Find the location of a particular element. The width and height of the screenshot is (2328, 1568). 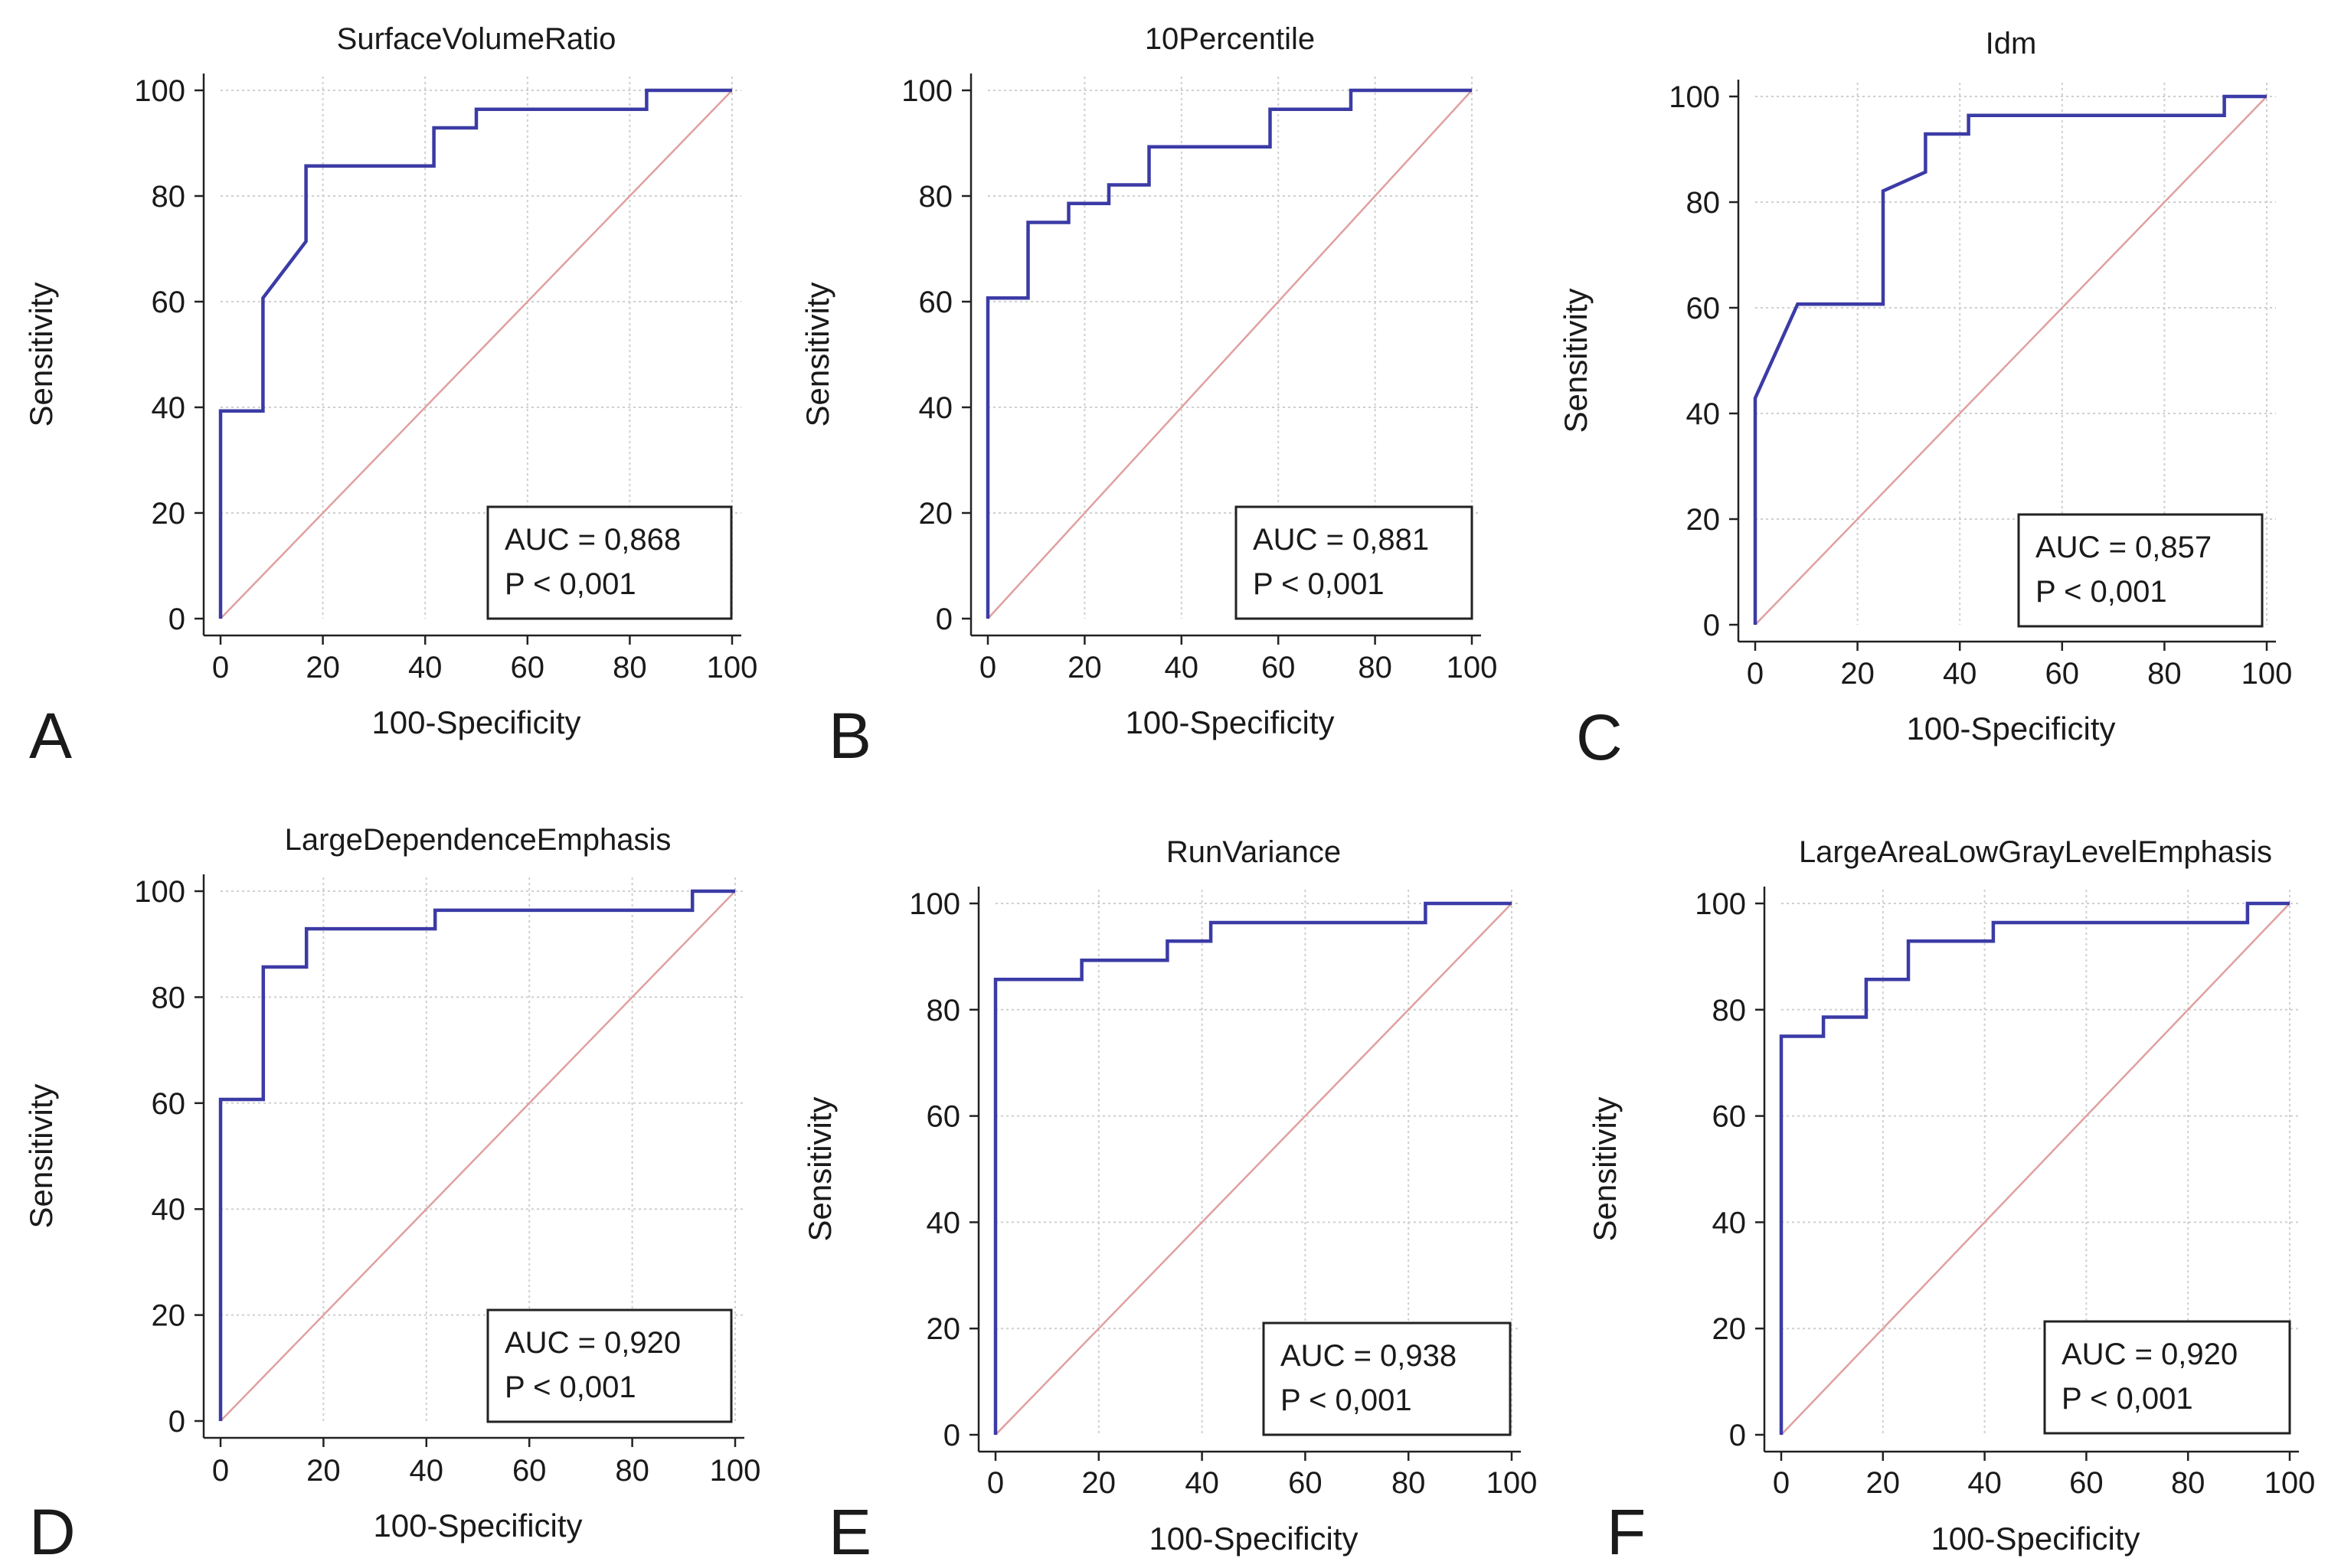

panel-letter: D is located at coordinates (53, 1532).